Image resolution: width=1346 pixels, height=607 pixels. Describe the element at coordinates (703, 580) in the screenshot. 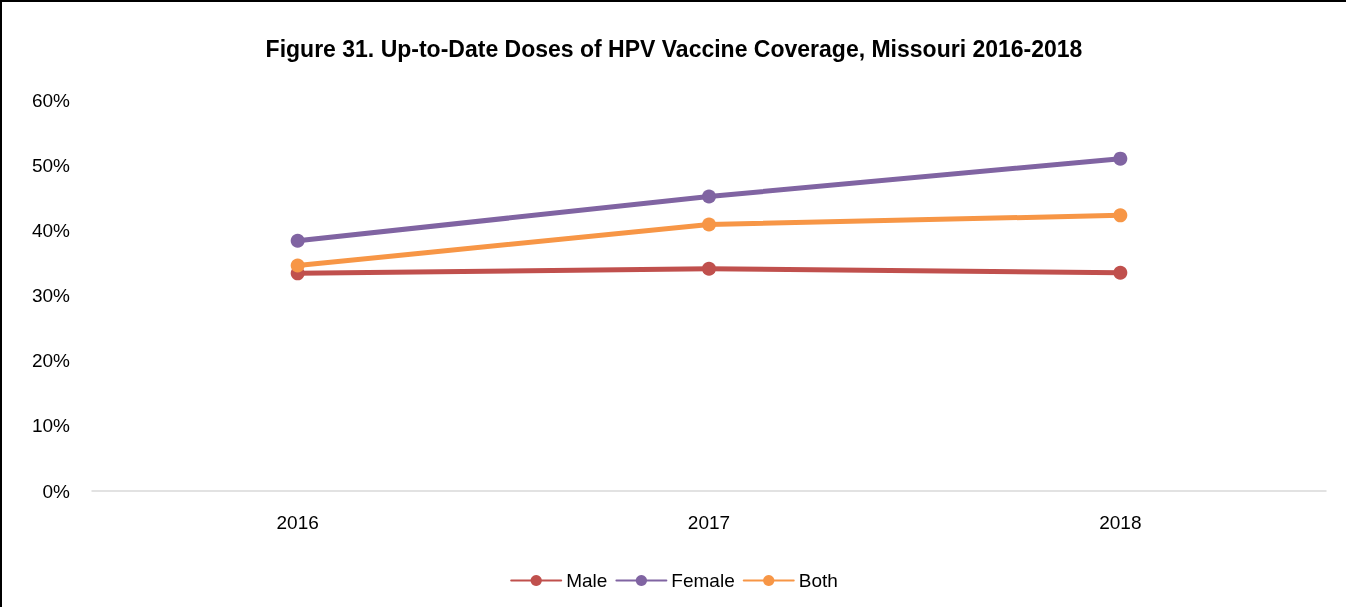

I see `legend-label: Female` at that location.